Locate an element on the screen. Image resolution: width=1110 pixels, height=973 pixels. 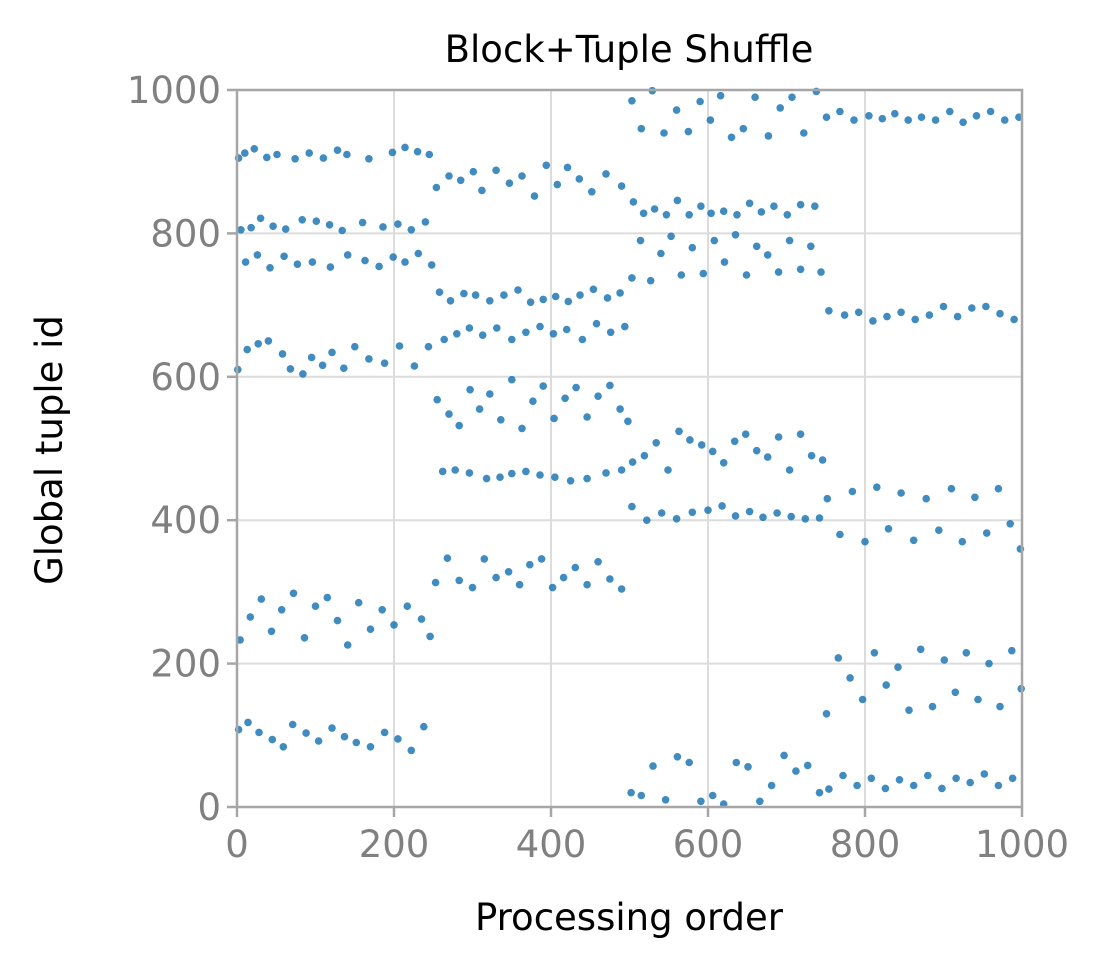
x-tick-label: 200 is located at coordinates (394, 844).